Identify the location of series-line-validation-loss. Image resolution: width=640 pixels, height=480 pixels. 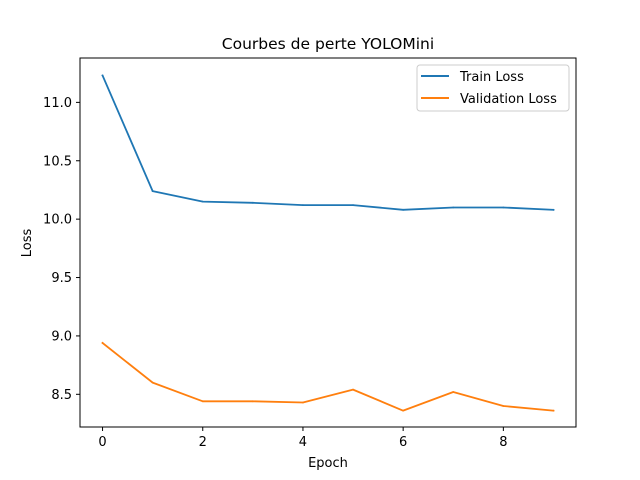
(328, 376).